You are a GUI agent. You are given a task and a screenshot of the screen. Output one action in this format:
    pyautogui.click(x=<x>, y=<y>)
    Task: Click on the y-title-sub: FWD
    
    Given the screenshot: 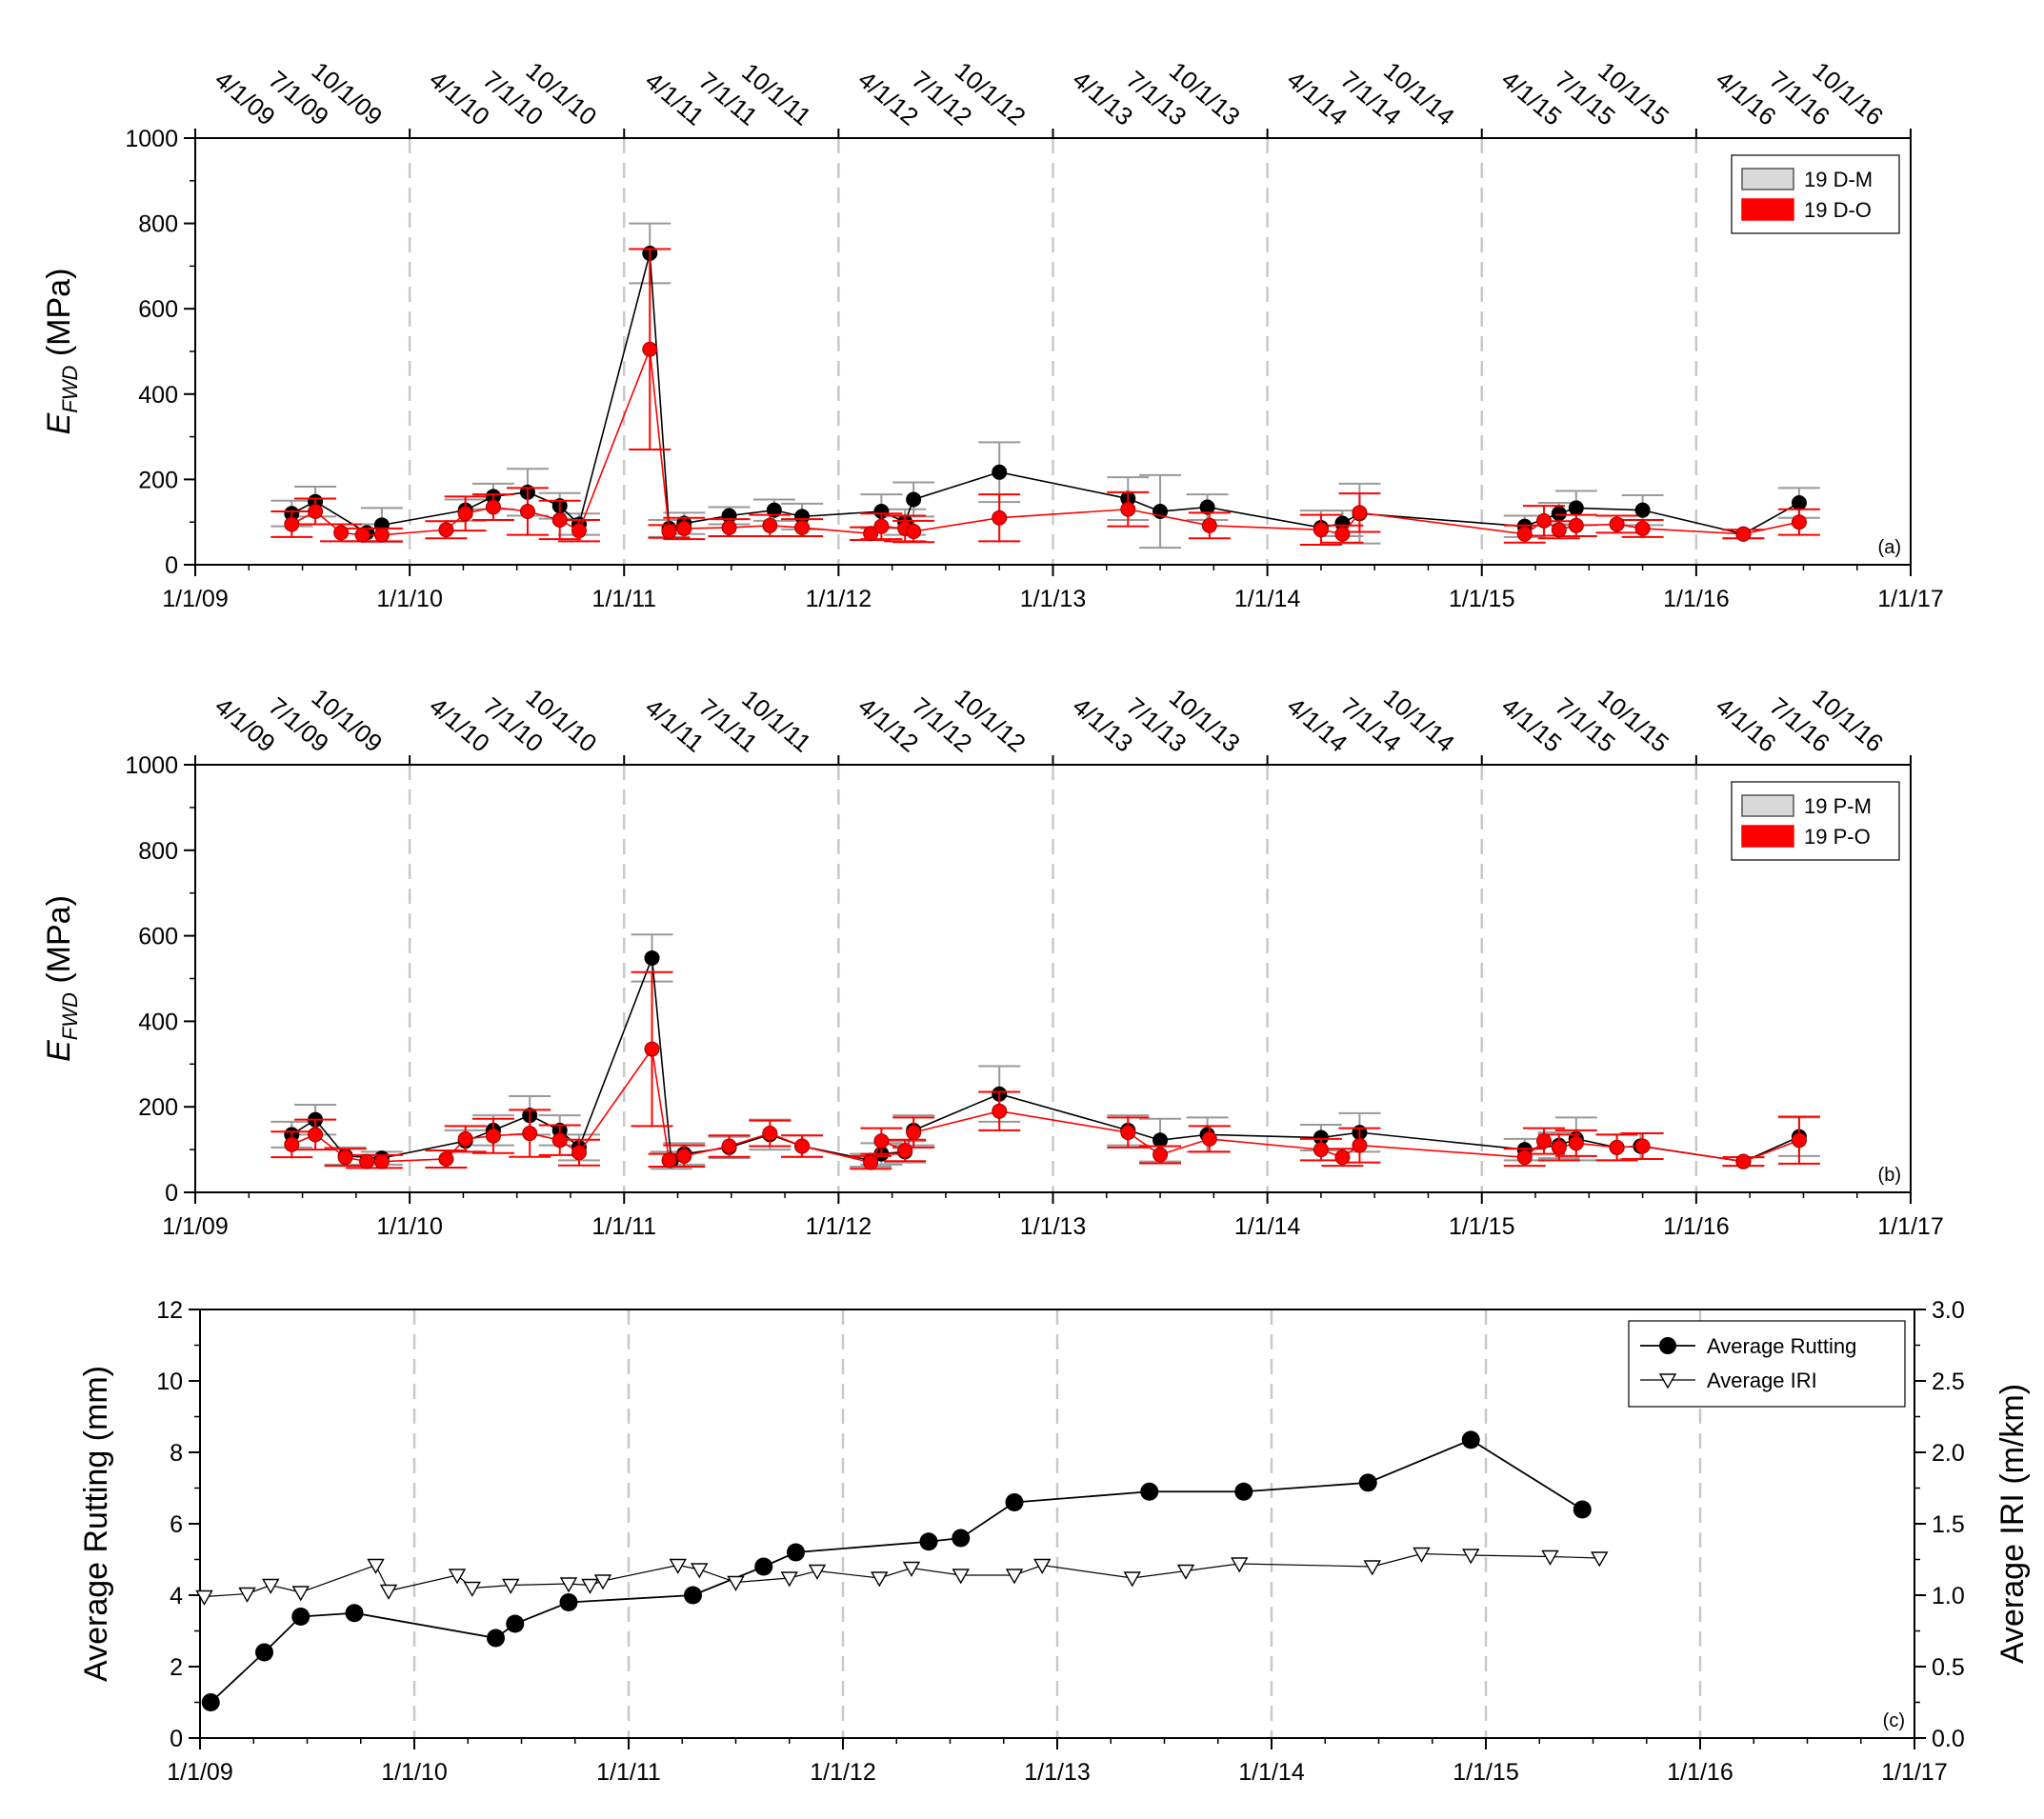 What is the action you would take?
    pyautogui.click(x=70, y=1016)
    